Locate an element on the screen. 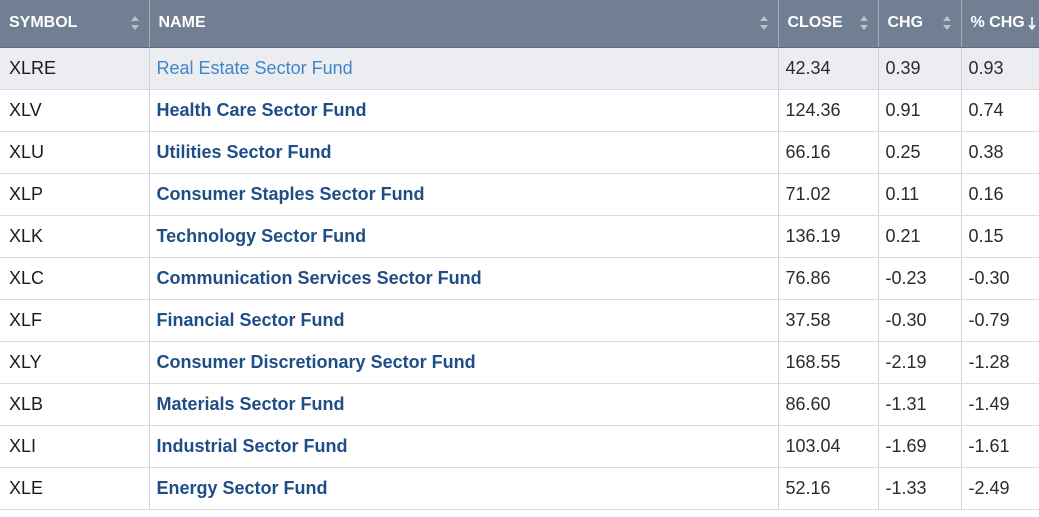 The image size is (1039, 517). fund-name-link: Utilities Sector Fund is located at coordinates (244, 151).